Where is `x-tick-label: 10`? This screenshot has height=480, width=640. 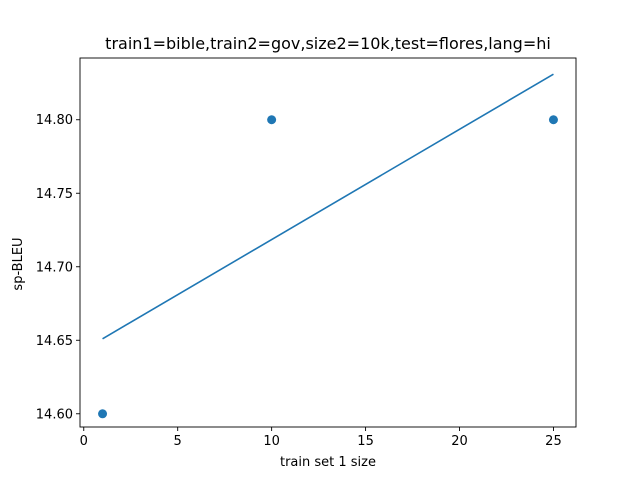
x-tick-label: 10 is located at coordinates (271, 441).